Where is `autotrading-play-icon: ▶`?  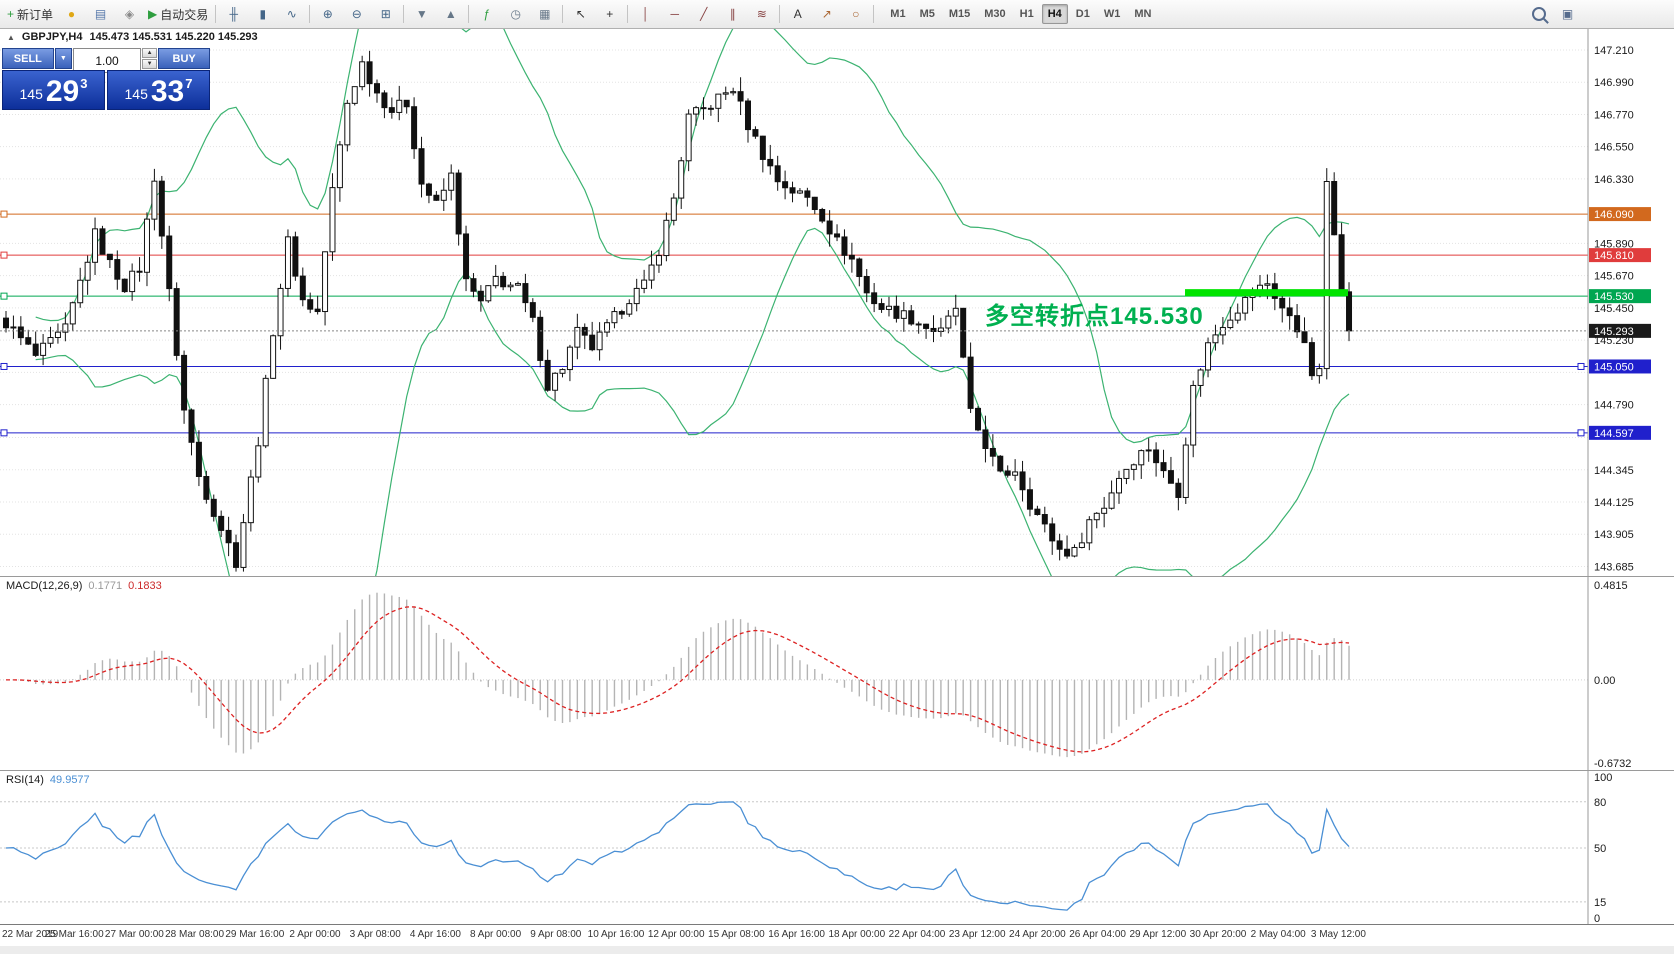
autotrading-play-icon: ▶ is located at coordinates (153, 14).